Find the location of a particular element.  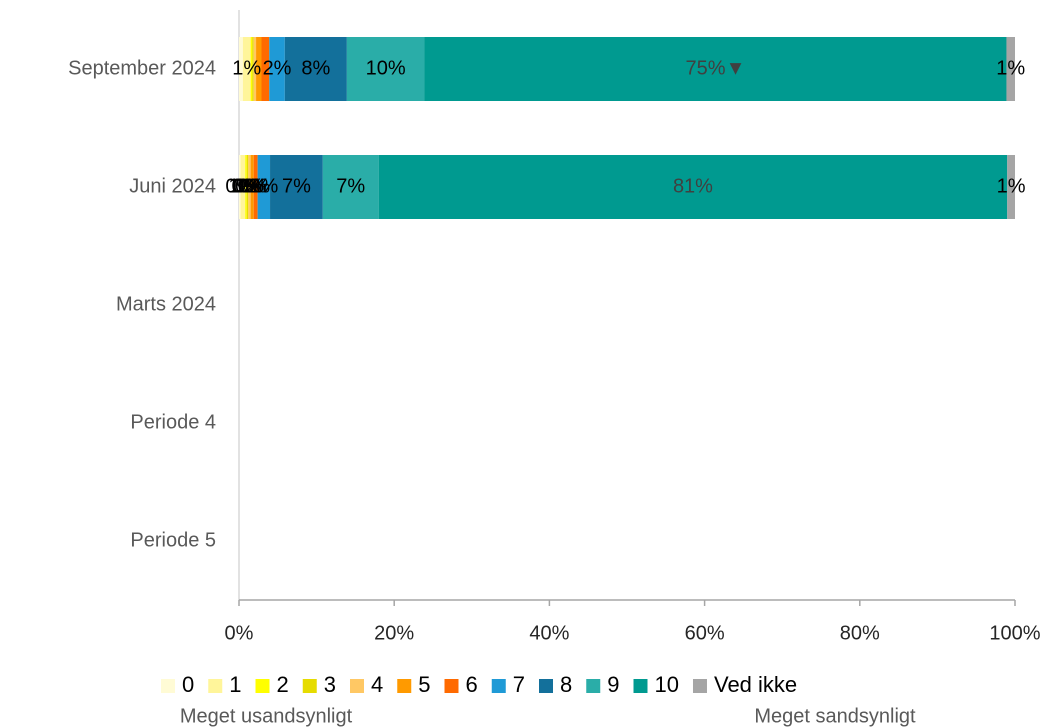

y-tick-label: Periode 5 is located at coordinates (173, 540).